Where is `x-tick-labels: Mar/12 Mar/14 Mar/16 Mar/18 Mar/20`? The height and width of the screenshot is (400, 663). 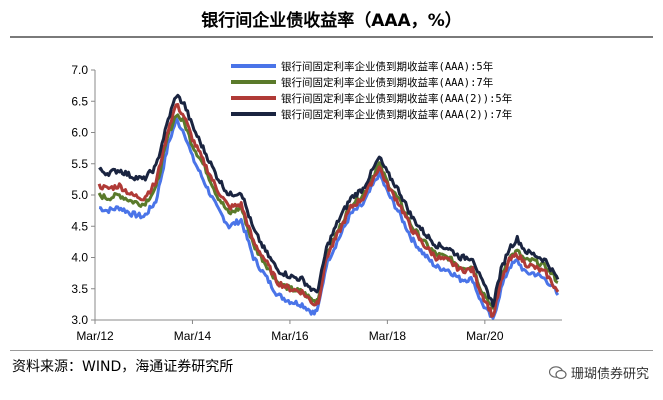 x-tick-labels: Mar/12 Mar/14 Mar/16 Mar/18 Mar/20 is located at coordinates (290, 336).